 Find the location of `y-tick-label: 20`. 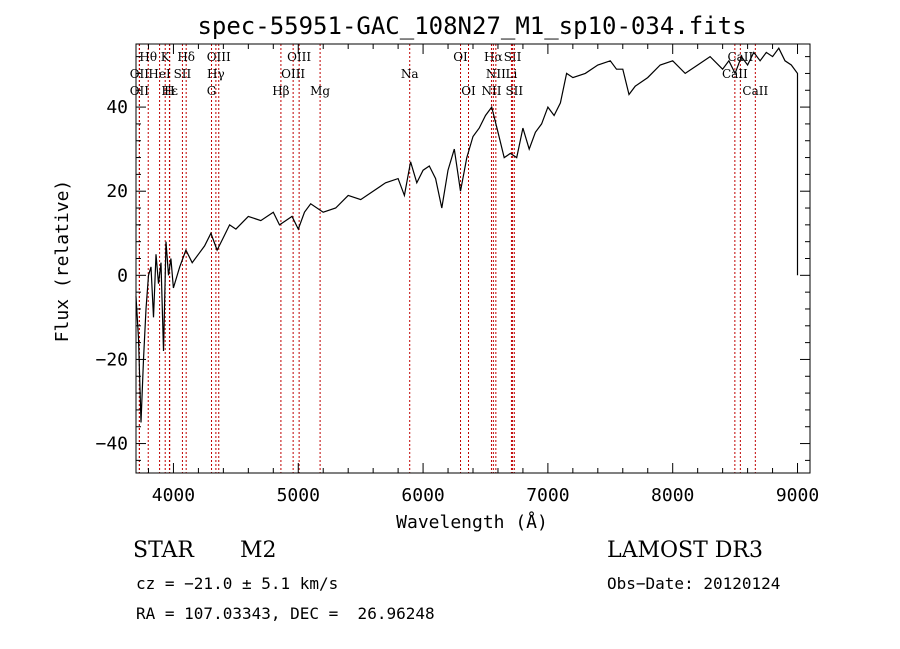

y-tick-label: 20 is located at coordinates (117, 191).